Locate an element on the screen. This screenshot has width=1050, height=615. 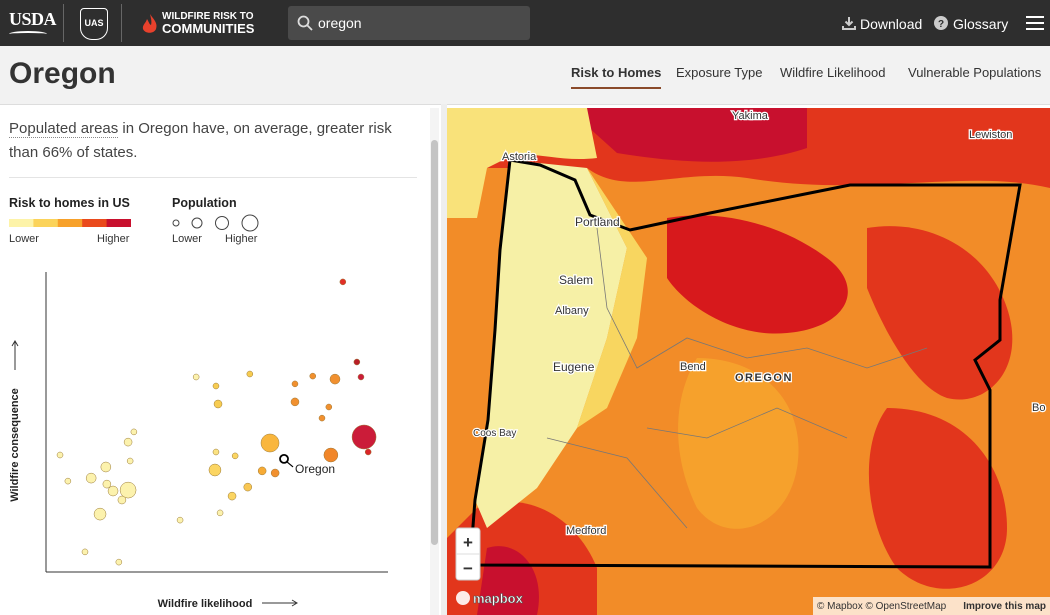
population-legend-high: Higher is located at coordinates (241, 239).